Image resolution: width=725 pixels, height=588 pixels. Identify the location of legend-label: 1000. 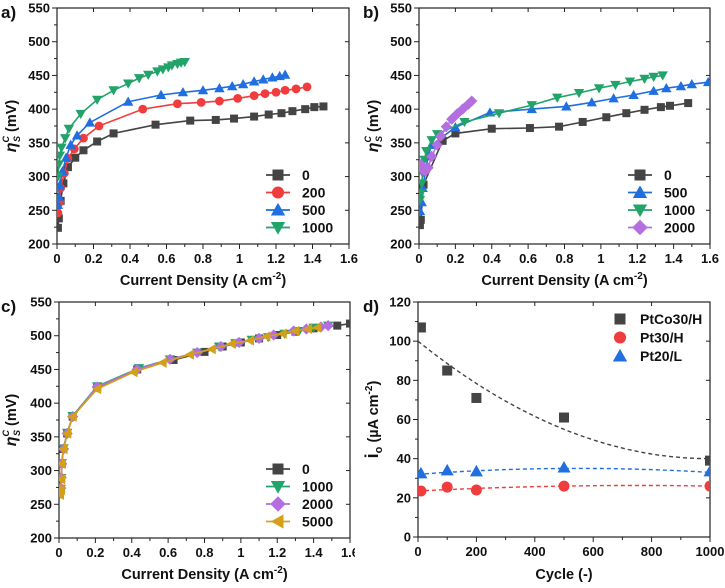
(317, 228).